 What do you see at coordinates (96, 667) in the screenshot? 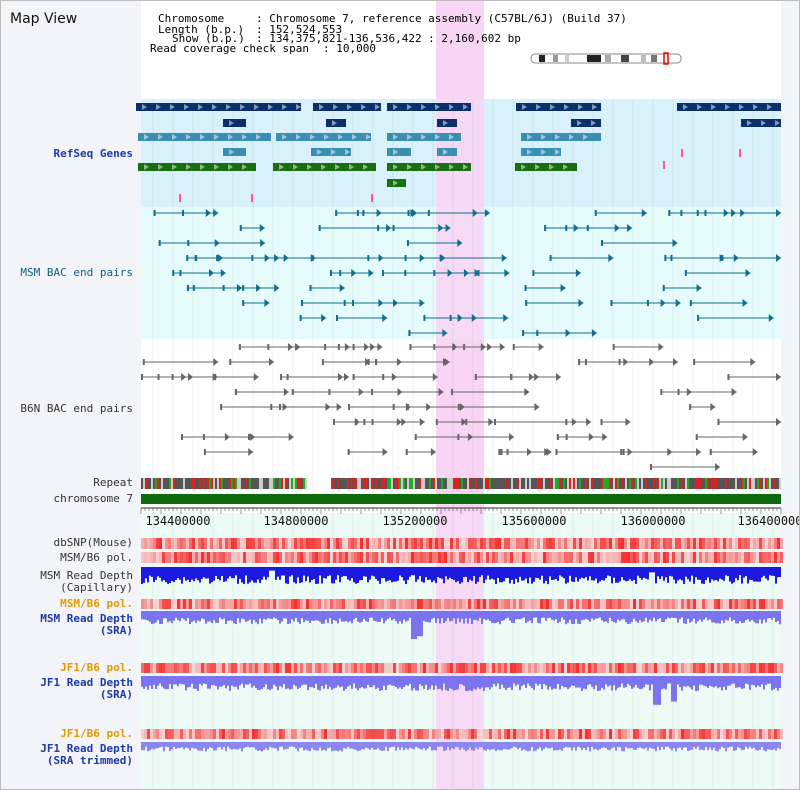
I see `jf1-b6-pol-label-1: JF1/B6 pol.` at bounding box center [96, 667].